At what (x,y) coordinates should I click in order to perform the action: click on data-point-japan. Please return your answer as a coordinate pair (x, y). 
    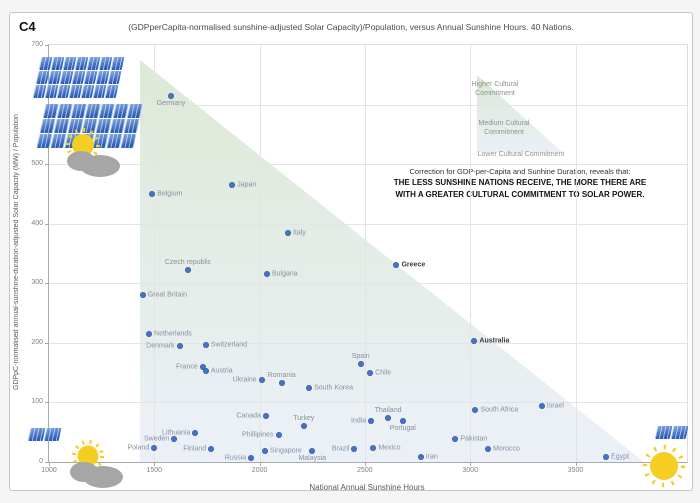
    Looking at the image, I should click on (232, 185).